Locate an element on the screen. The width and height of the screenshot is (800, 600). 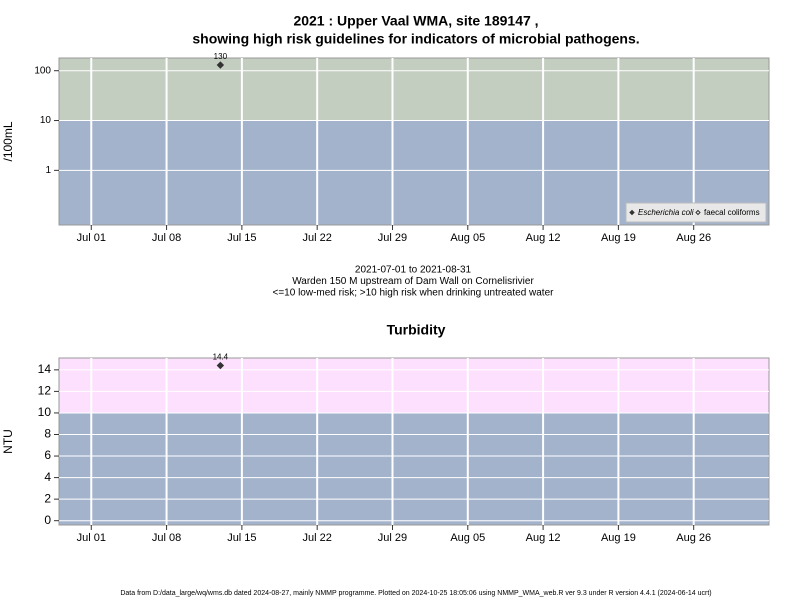
y-tick-label: 14 is located at coordinates (45, 369).